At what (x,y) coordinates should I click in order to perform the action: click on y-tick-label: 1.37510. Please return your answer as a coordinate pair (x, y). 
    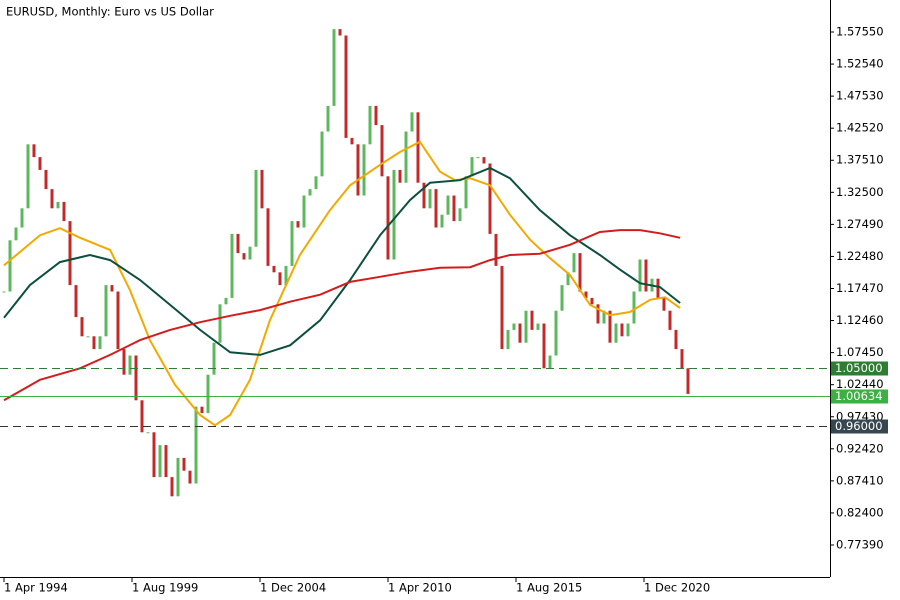
    Looking at the image, I should click on (860, 160).